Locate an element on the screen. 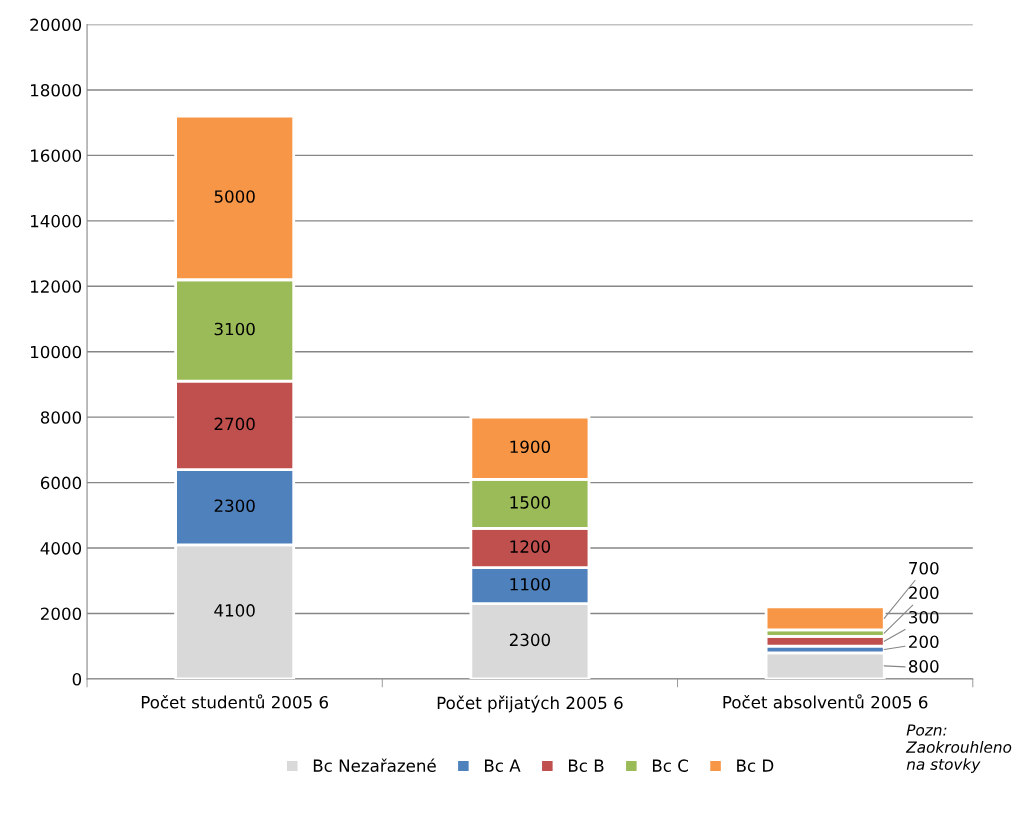  data-label: 700 is located at coordinates (924, 568).